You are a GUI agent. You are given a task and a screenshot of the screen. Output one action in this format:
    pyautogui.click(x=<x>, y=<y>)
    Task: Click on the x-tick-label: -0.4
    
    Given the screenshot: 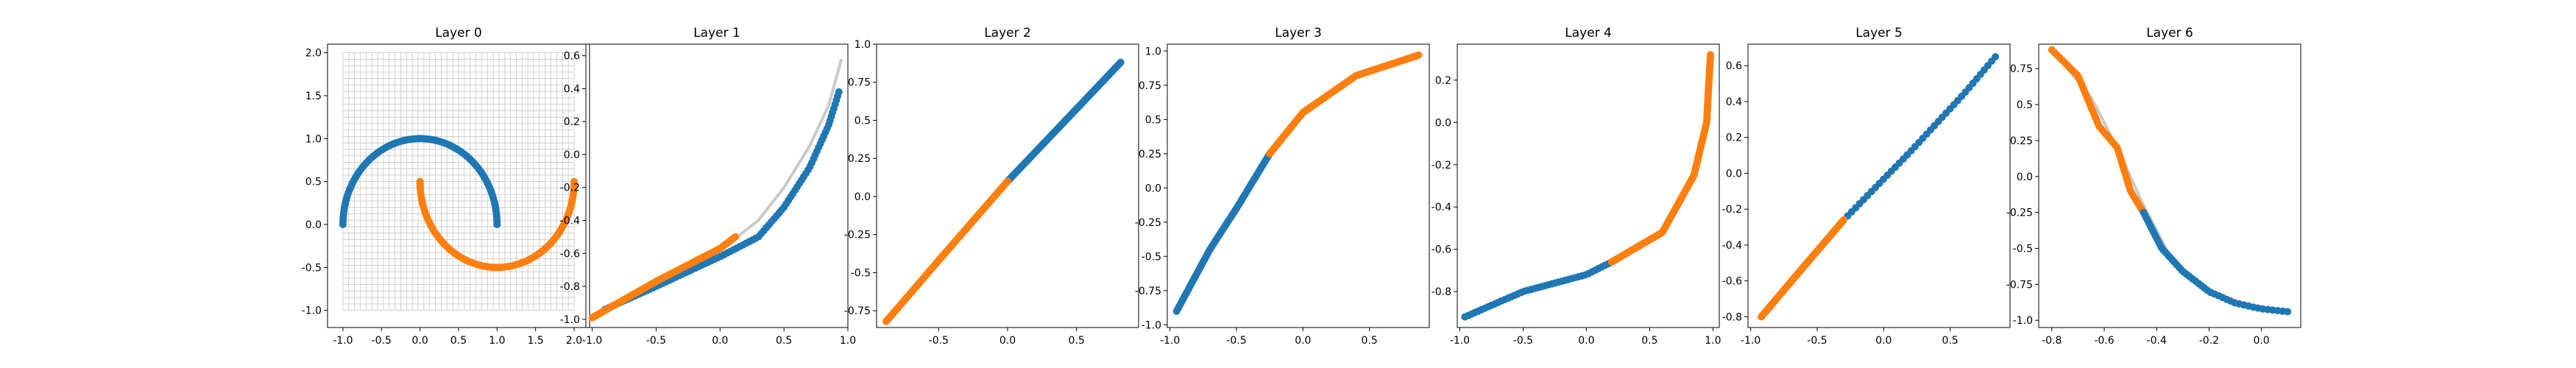 What is the action you would take?
    pyautogui.click(x=2157, y=341)
    